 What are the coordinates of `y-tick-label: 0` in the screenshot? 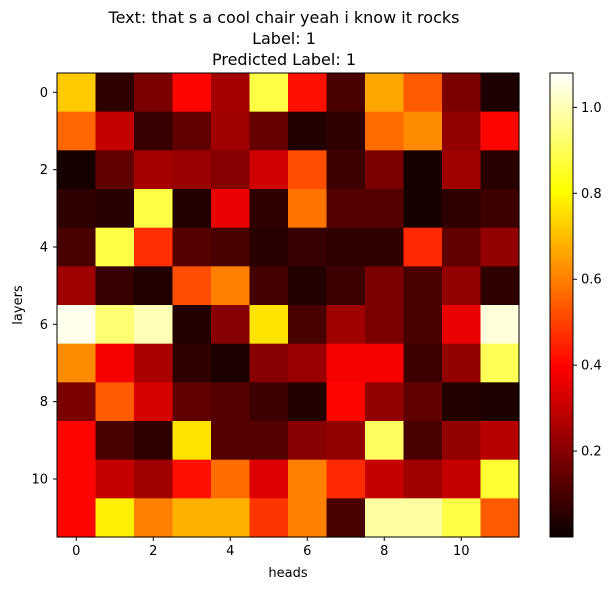 It's located at (44, 93).